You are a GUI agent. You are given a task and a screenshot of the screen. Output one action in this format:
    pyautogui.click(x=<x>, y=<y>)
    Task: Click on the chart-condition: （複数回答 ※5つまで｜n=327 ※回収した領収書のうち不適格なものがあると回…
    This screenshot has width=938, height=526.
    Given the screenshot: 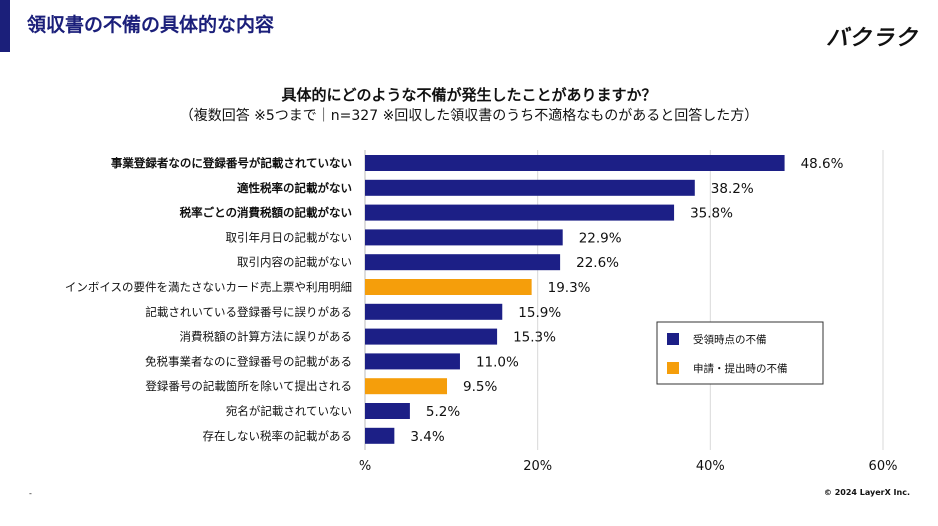 What is the action you would take?
    pyautogui.click(x=469, y=116)
    